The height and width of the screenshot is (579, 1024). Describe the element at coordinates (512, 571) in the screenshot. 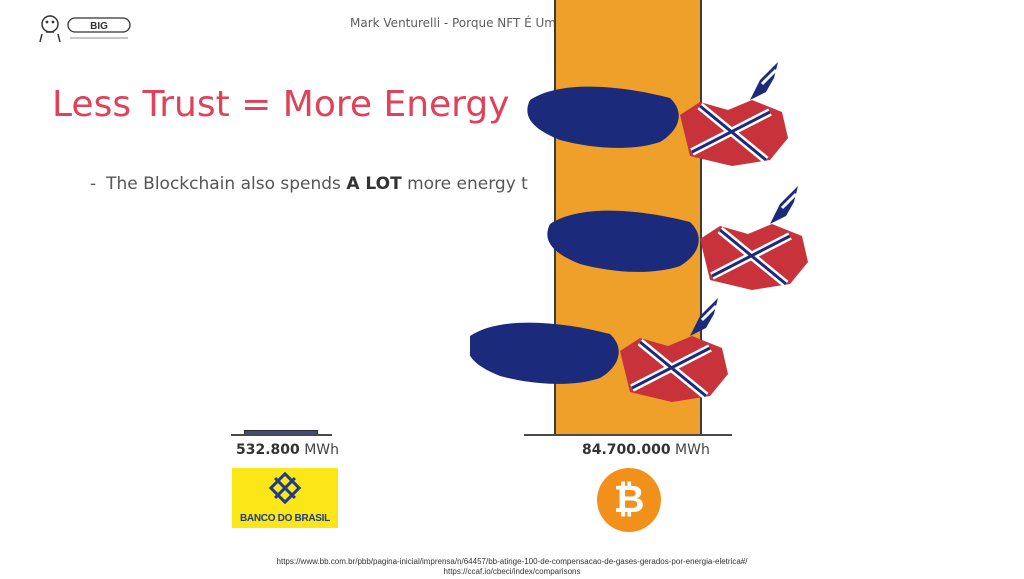

I see `source-link-2: https://ccaf.io/cbeci/index/comparisons` at that location.